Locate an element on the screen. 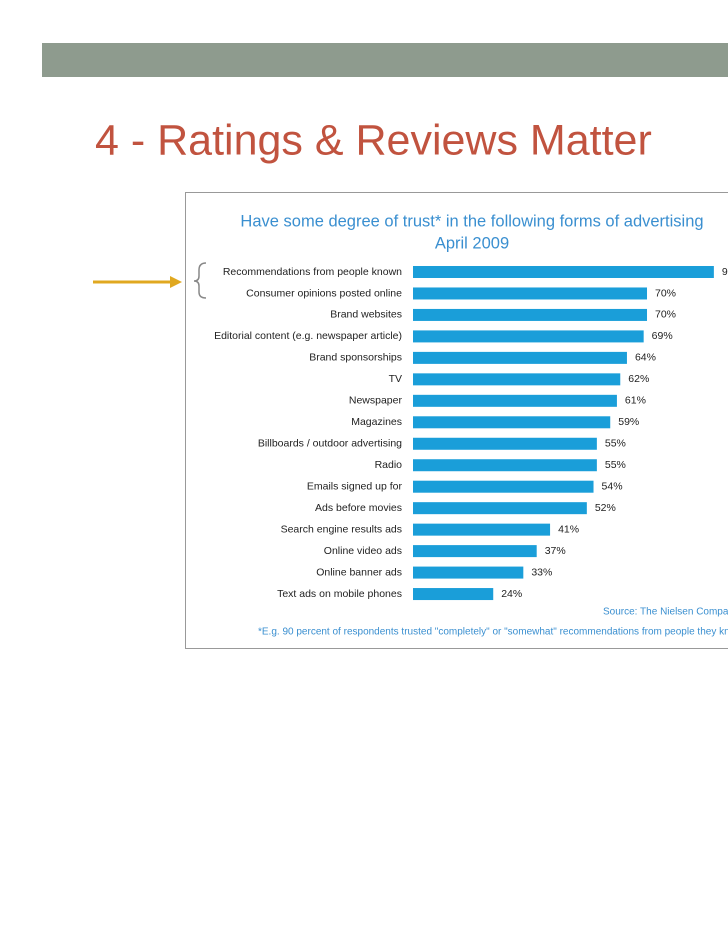  category-label: Ads before movies is located at coordinates (358, 508).